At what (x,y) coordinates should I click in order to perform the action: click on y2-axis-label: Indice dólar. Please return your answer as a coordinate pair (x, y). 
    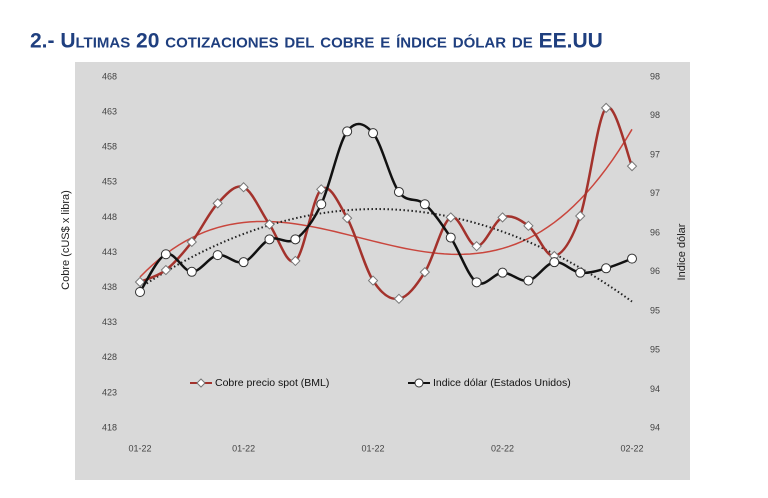
    Looking at the image, I should click on (682, 251).